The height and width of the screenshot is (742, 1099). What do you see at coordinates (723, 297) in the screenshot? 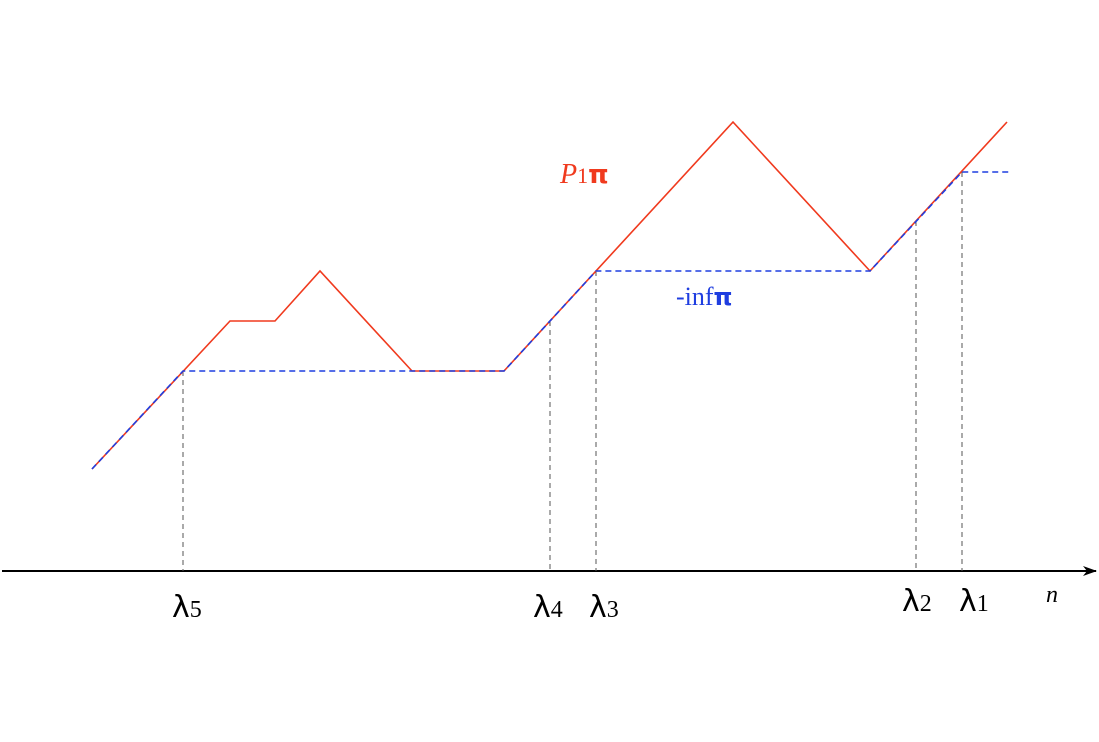
I see `infimum-label-symbol: π` at bounding box center [723, 297].